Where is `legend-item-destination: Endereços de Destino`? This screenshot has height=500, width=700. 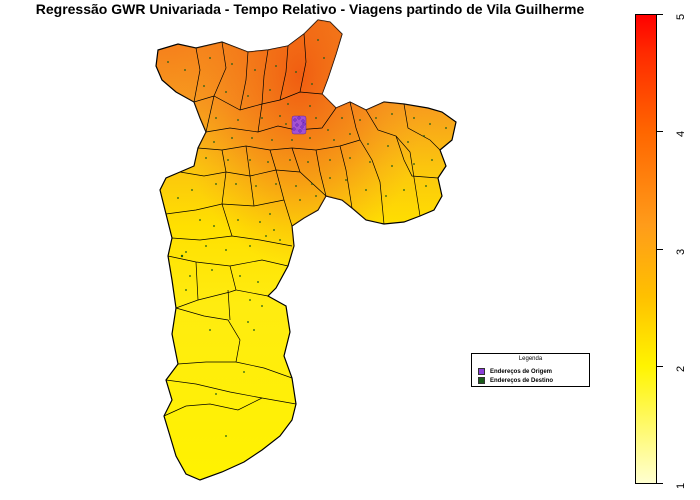 legend-item-destination: Endereços de Destino is located at coordinates (515, 380).